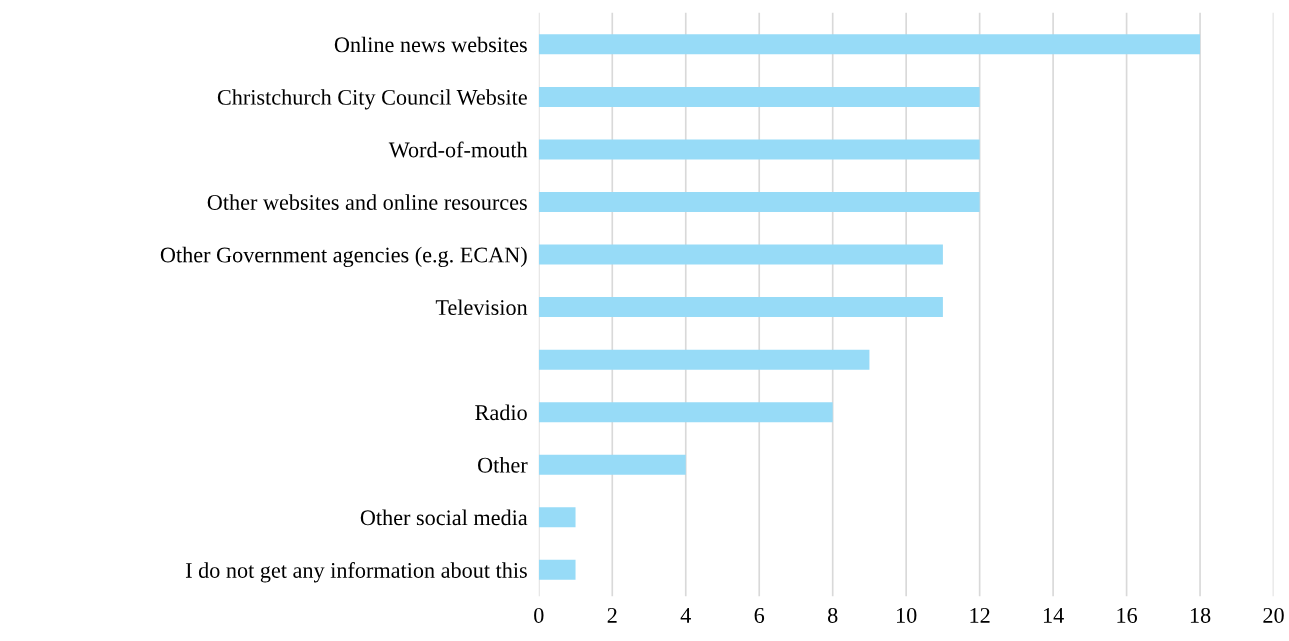 The width and height of the screenshot is (1289, 641). What do you see at coordinates (980, 615) in the screenshot?
I see `x-tick-label: 12` at bounding box center [980, 615].